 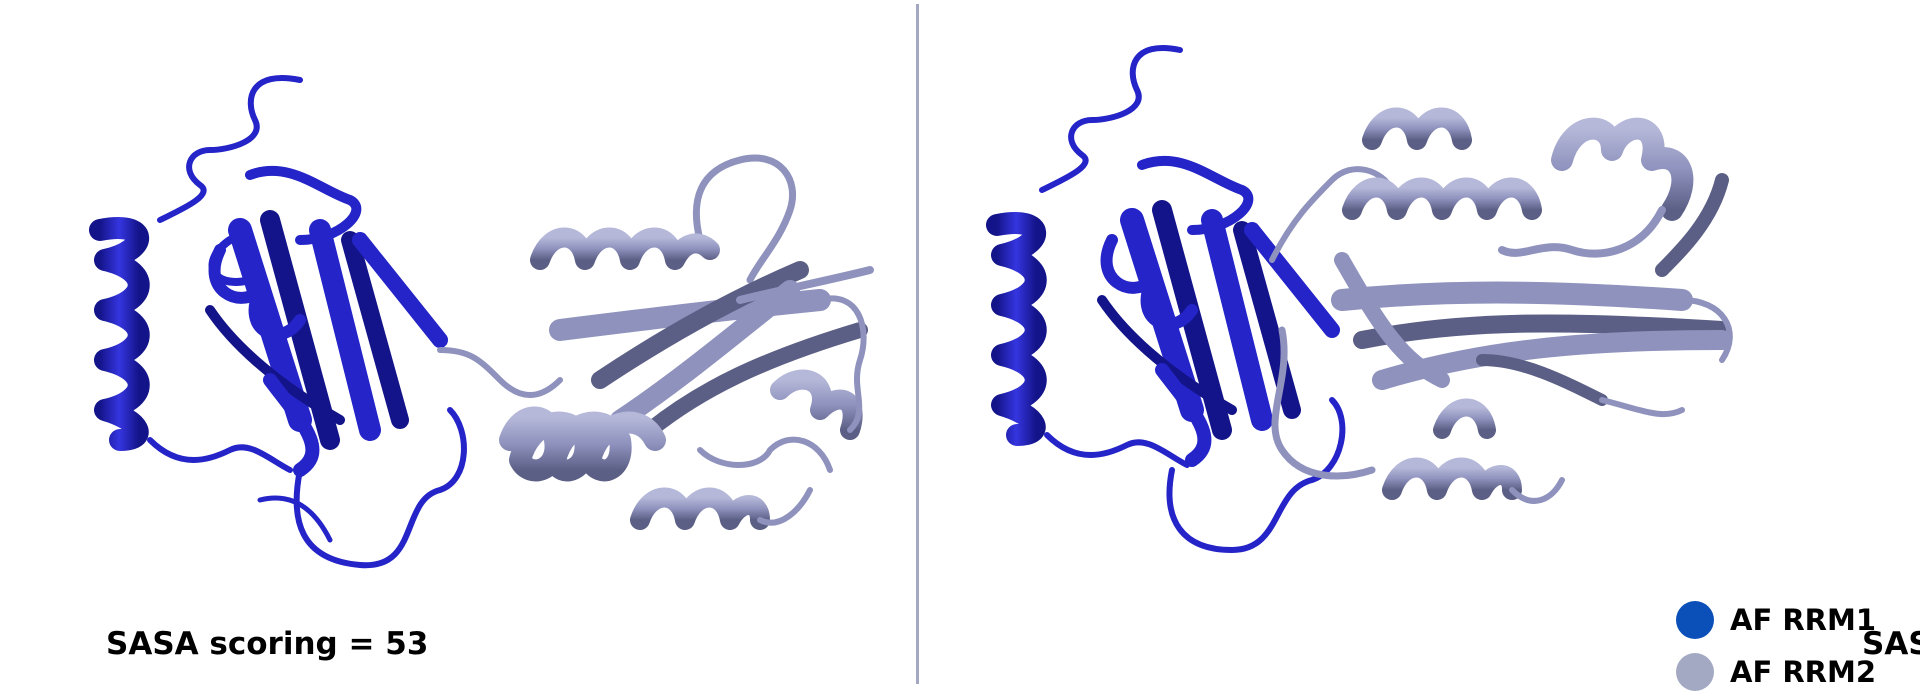 What do you see at coordinates (1501, 305) in the screenshot?
I see `rrm2-domain-right` at bounding box center [1501, 305].